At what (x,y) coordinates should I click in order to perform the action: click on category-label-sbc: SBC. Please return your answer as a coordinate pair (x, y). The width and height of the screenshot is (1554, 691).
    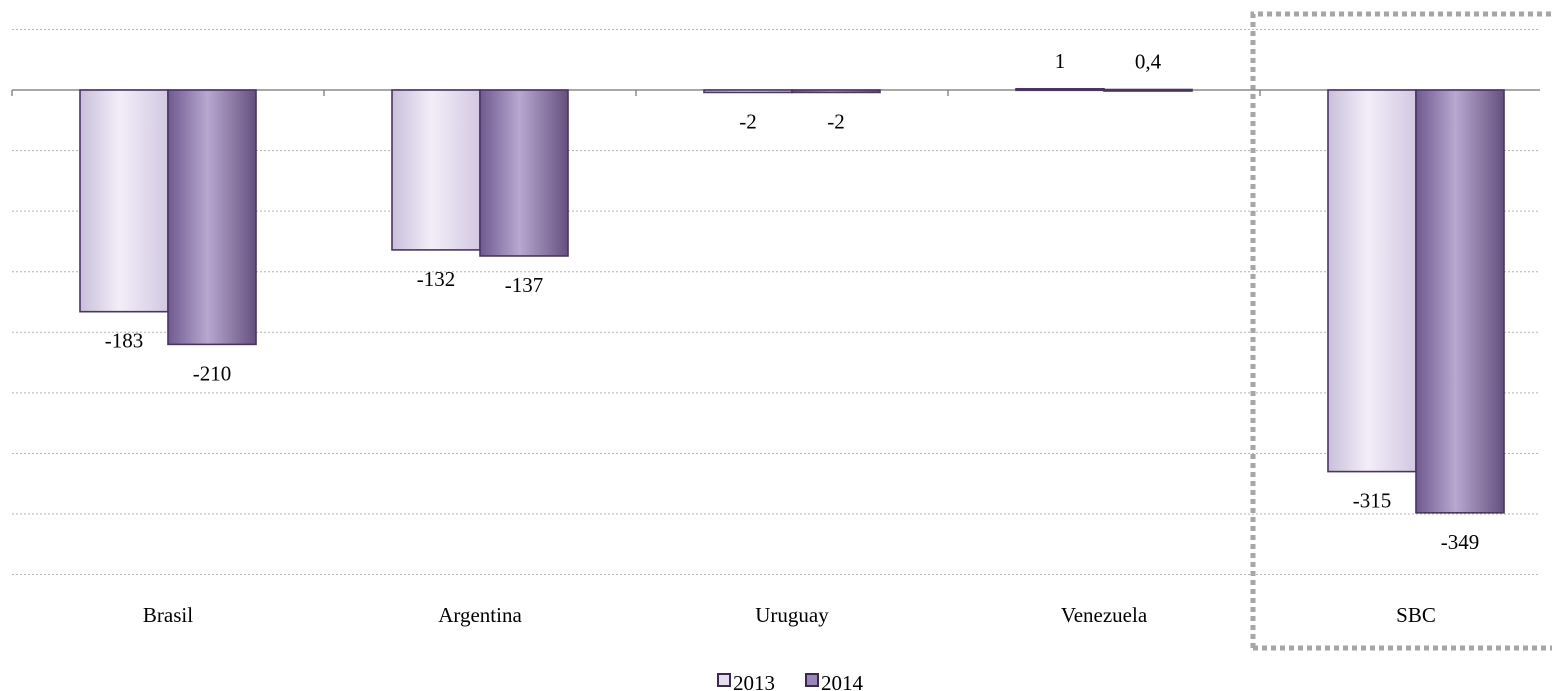
    Looking at the image, I should click on (1416, 615).